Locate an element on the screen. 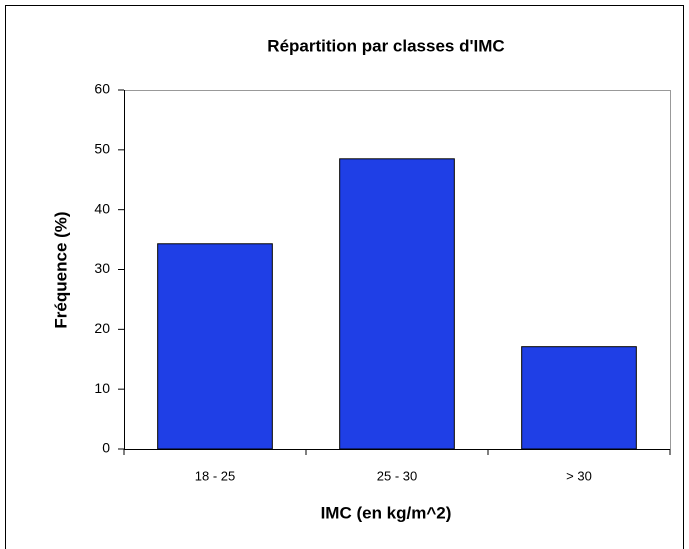 The width and height of the screenshot is (689, 549). y-tick-label: 40 is located at coordinates (102, 208).